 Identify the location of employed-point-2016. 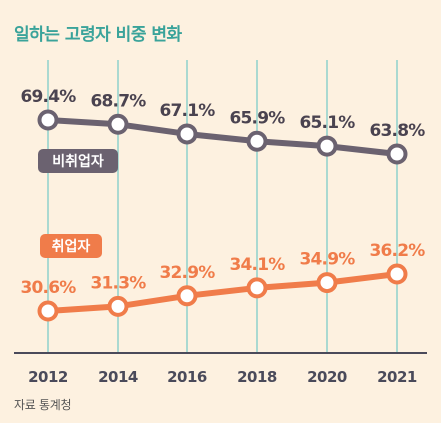
(187, 296).